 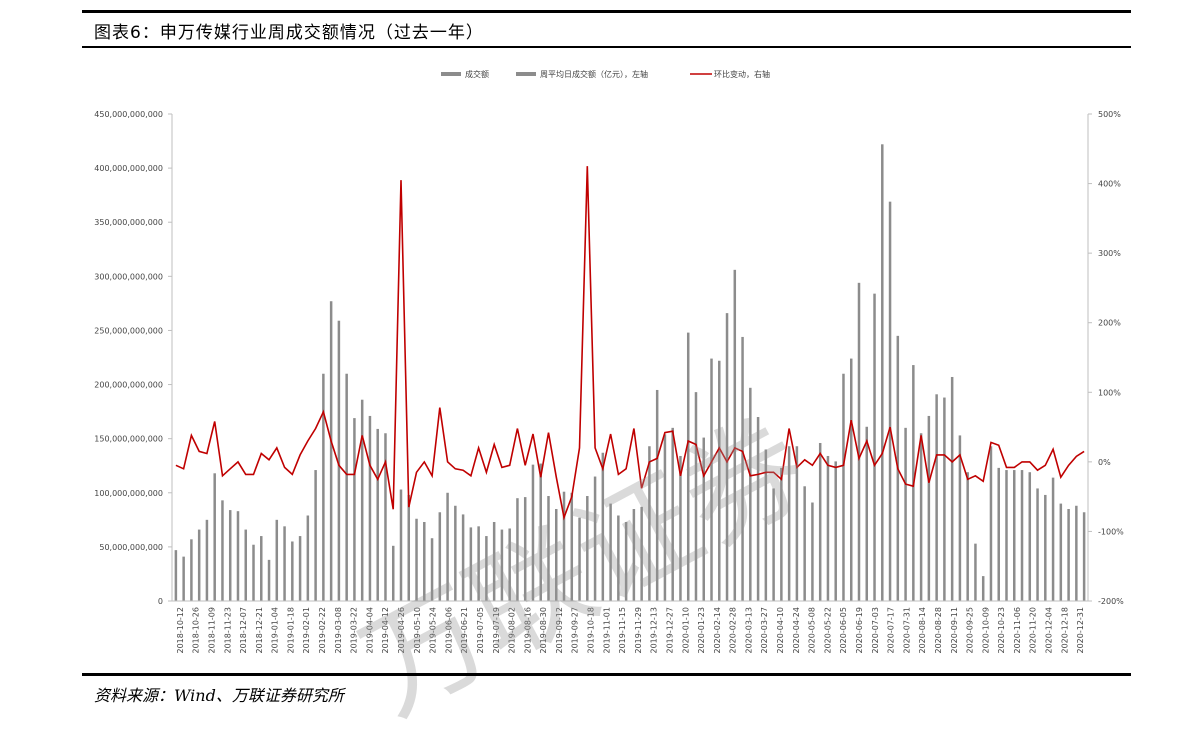 What do you see at coordinates (605, 74) in the screenshot?
I see `legend: 成交额 周平均日成交额（亿元），左轴 环比变动，右轴` at bounding box center [605, 74].